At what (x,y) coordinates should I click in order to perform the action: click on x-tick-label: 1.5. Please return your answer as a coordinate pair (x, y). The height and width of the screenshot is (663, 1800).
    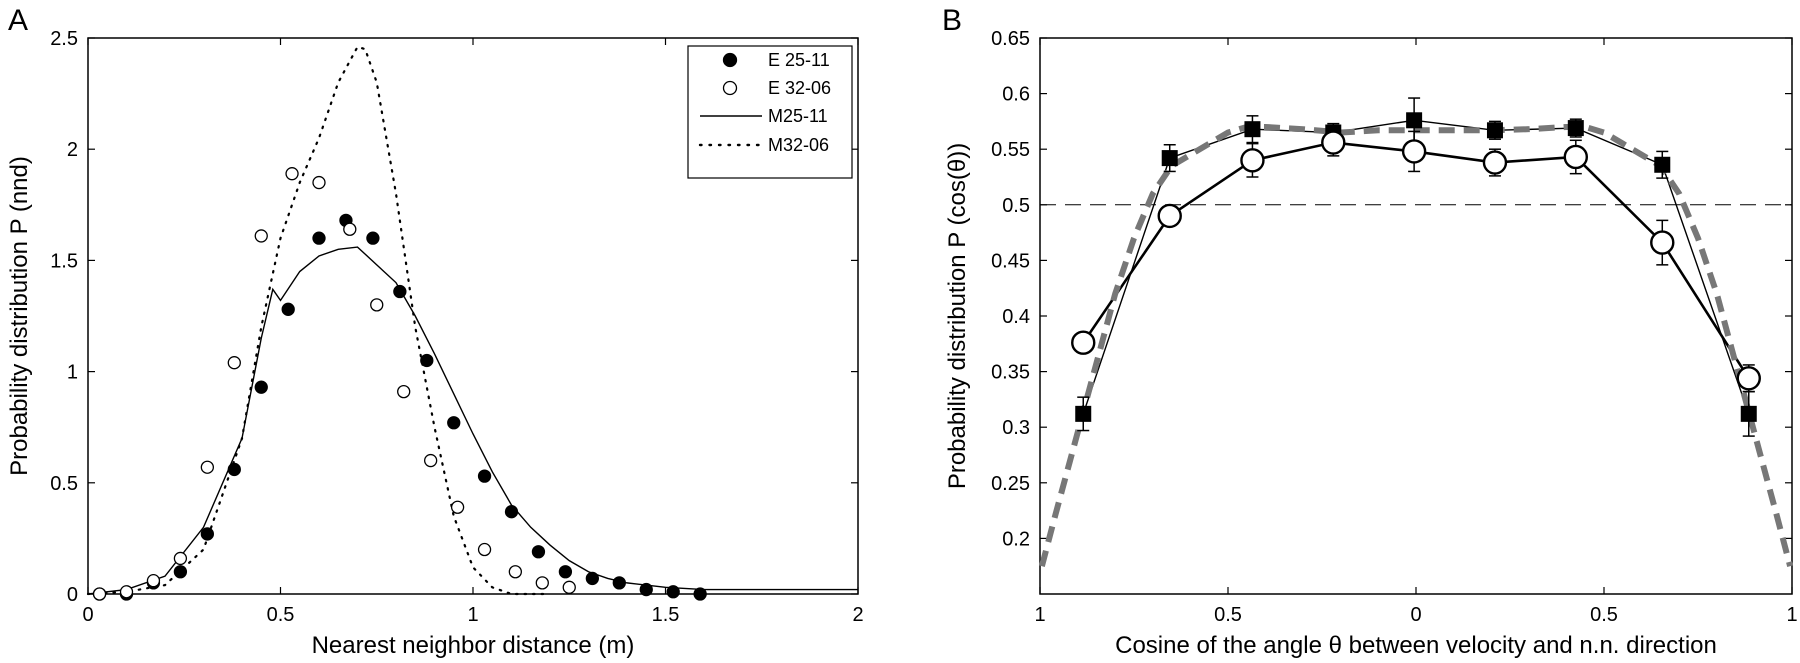
    Looking at the image, I should click on (666, 615).